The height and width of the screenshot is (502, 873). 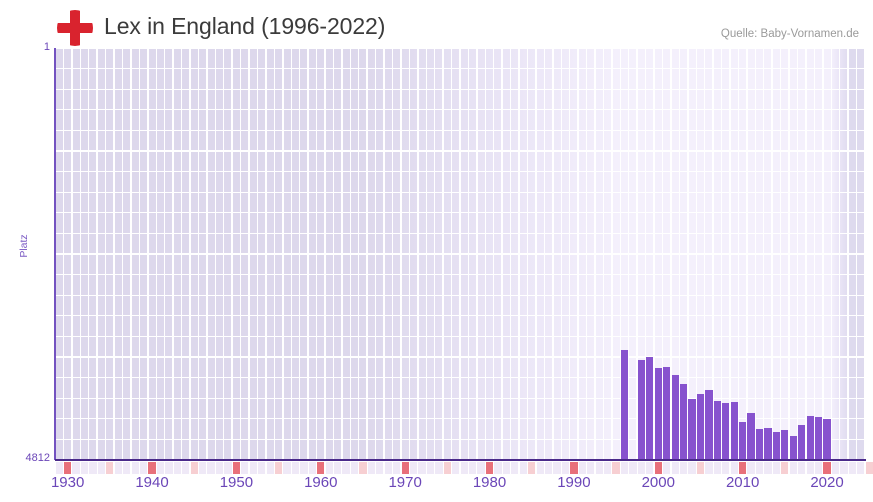 I want to click on x-tick-minor-1971, so click(x=413, y=467).